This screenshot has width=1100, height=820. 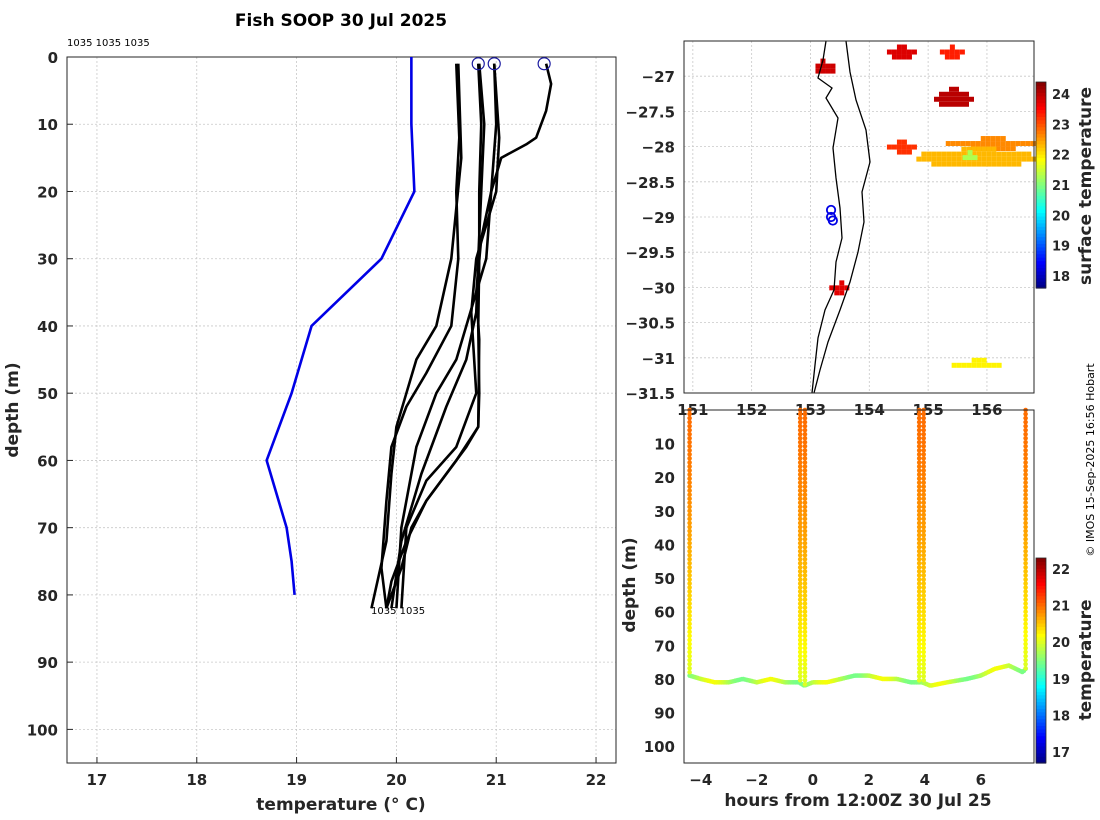 What do you see at coordinates (869, 780) in the screenshot?
I see `section-x-tick-label: 2` at bounding box center [869, 780].